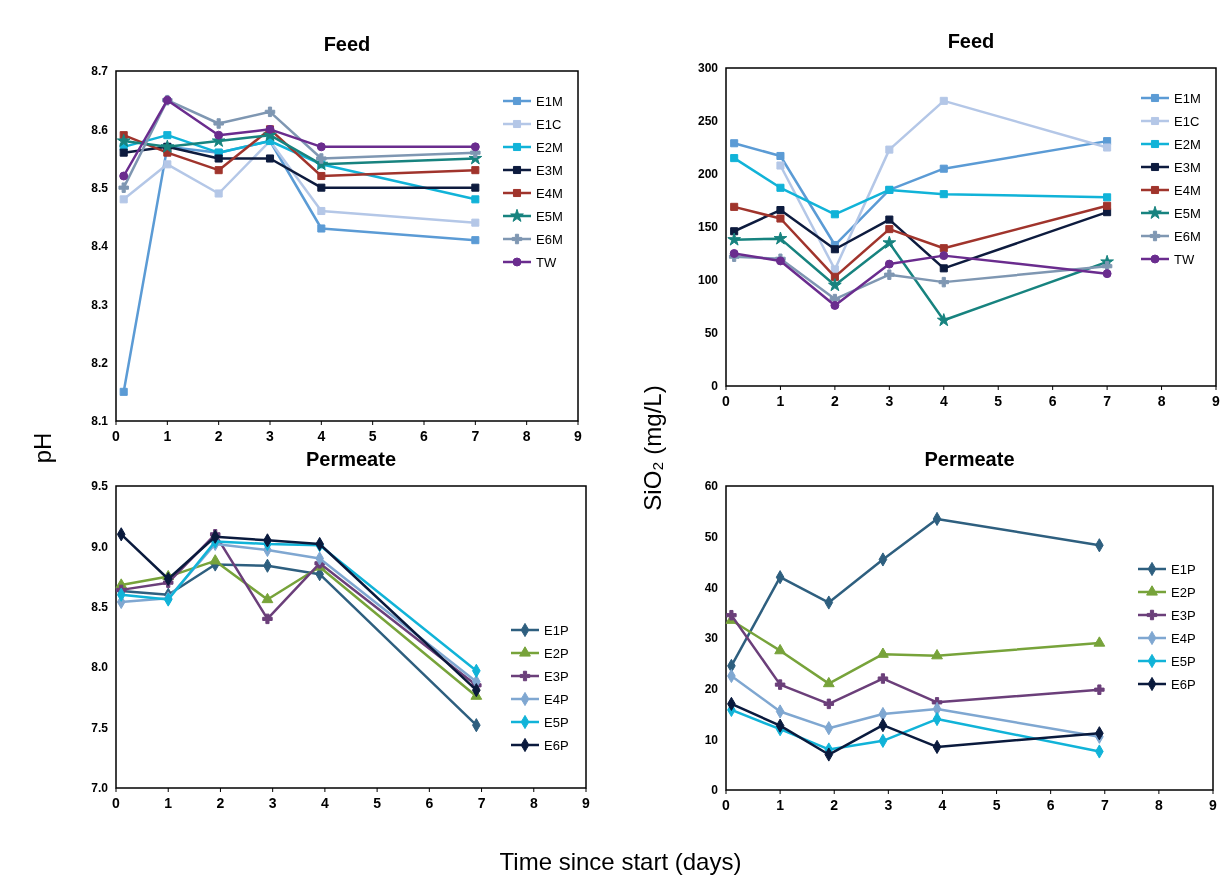 The width and height of the screenshot is (1225, 878). Describe the element at coordinates (711, 739) in the screenshot. I see `y-tick-label: 10` at that location.